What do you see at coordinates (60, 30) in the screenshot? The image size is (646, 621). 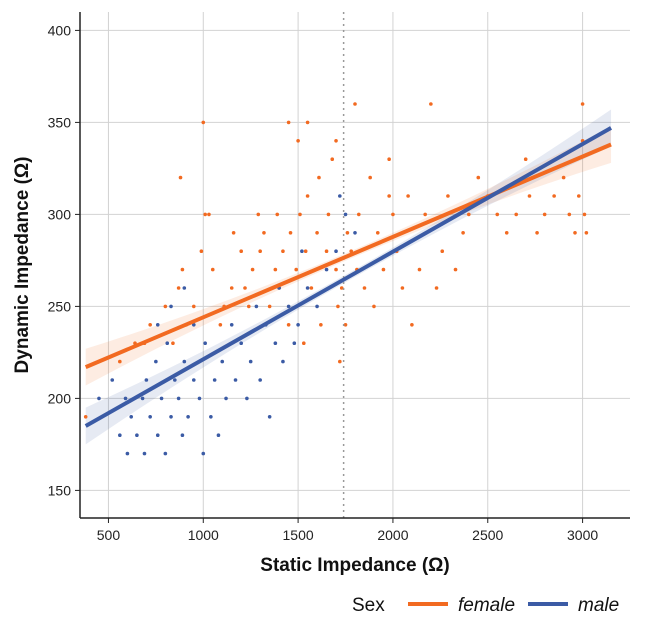 I see `y-tick-label: 400` at bounding box center [60, 30].